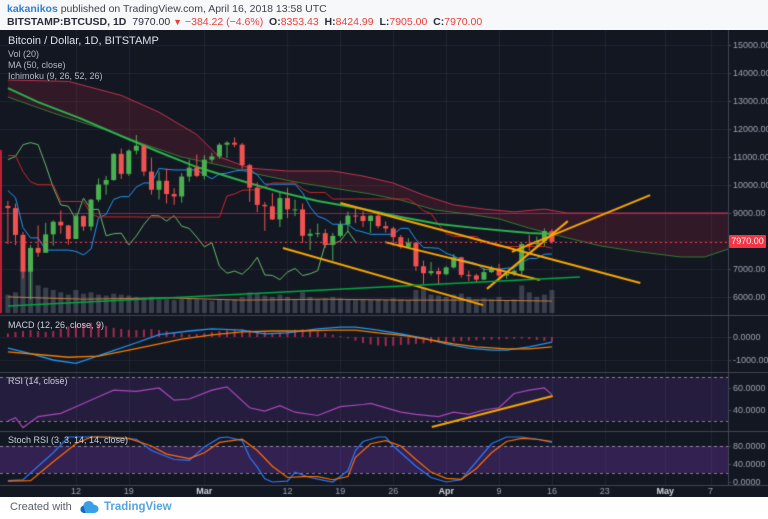  I want to click on last-price-tag: 7970.00, so click(747, 241).